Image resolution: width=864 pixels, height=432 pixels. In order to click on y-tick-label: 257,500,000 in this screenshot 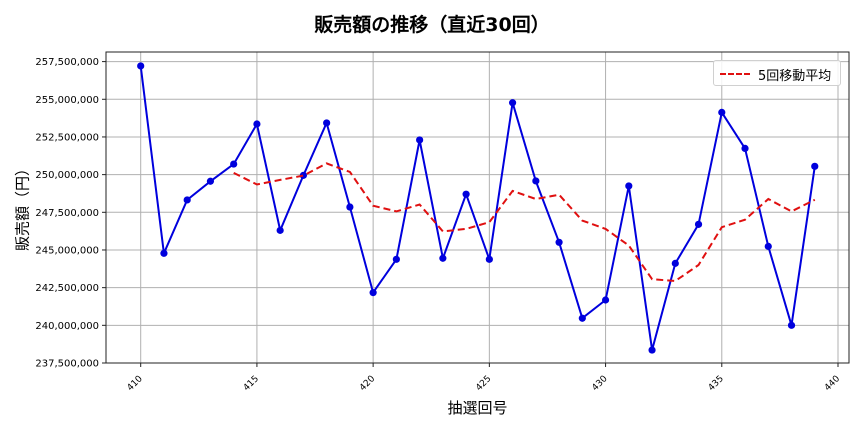, I will do `click(67, 62)`.